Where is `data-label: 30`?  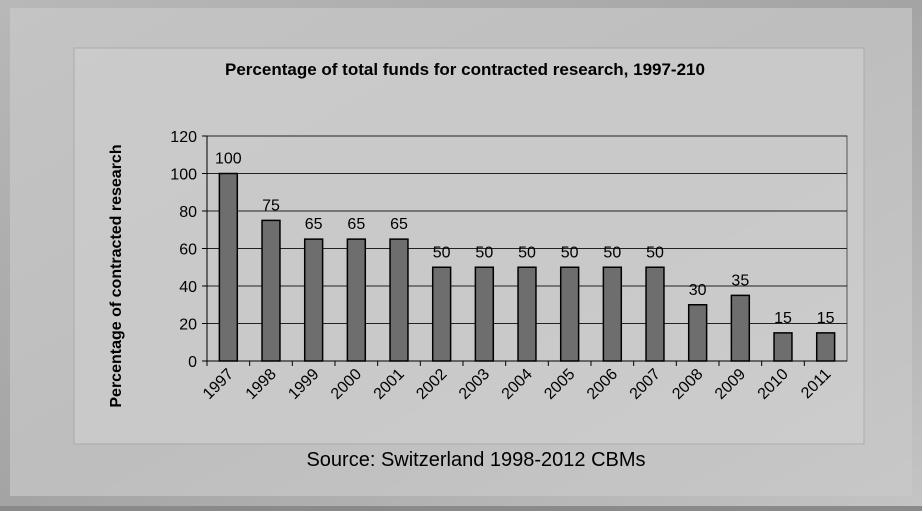 data-label: 30 is located at coordinates (698, 290).